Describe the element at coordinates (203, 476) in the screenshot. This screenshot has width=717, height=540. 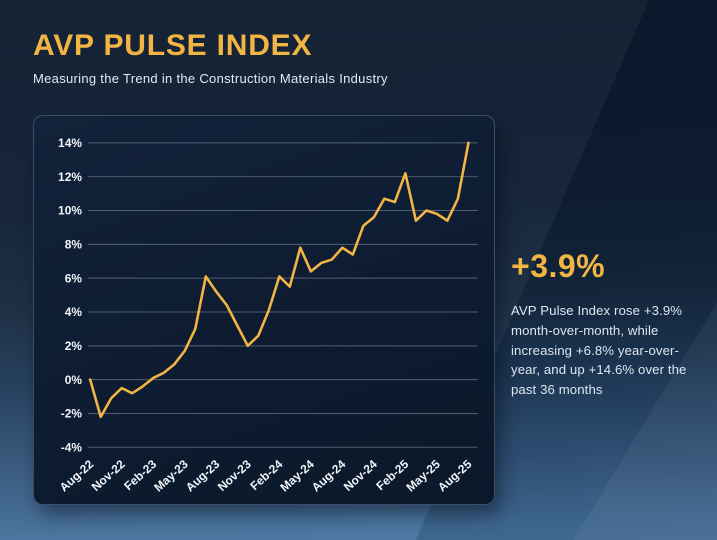
I see `svg-text: Aug-23` at that location.